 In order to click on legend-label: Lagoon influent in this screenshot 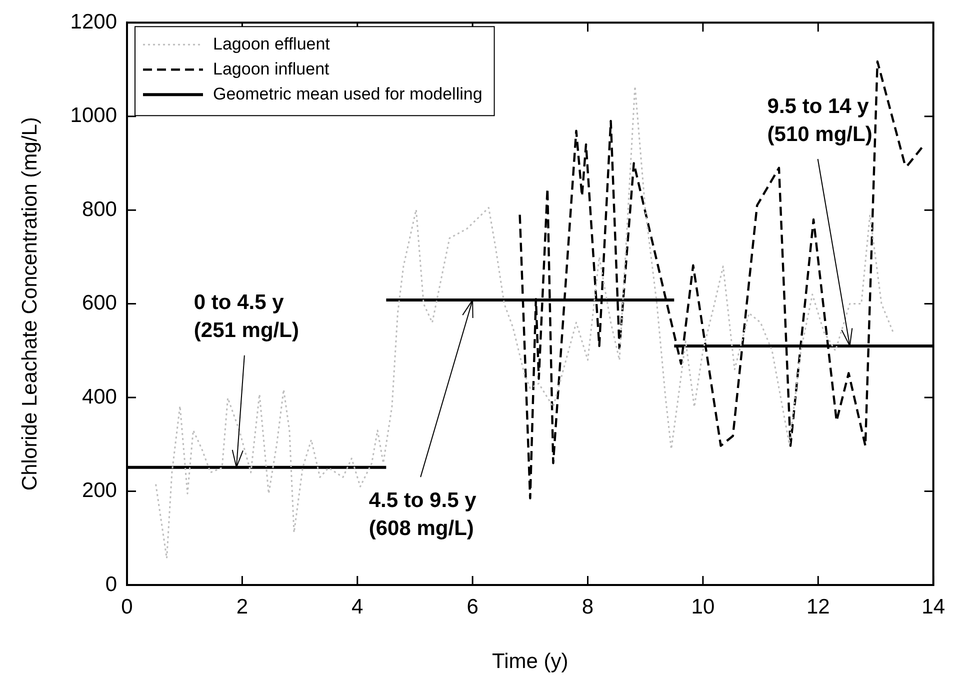, I will do `click(271, 68)`.